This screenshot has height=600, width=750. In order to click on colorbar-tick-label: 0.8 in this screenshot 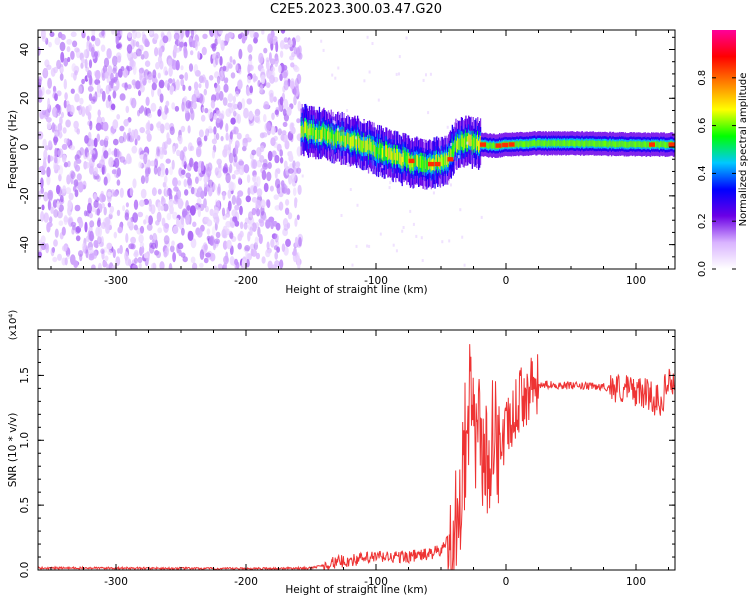, I will do `click(702, 78)`.